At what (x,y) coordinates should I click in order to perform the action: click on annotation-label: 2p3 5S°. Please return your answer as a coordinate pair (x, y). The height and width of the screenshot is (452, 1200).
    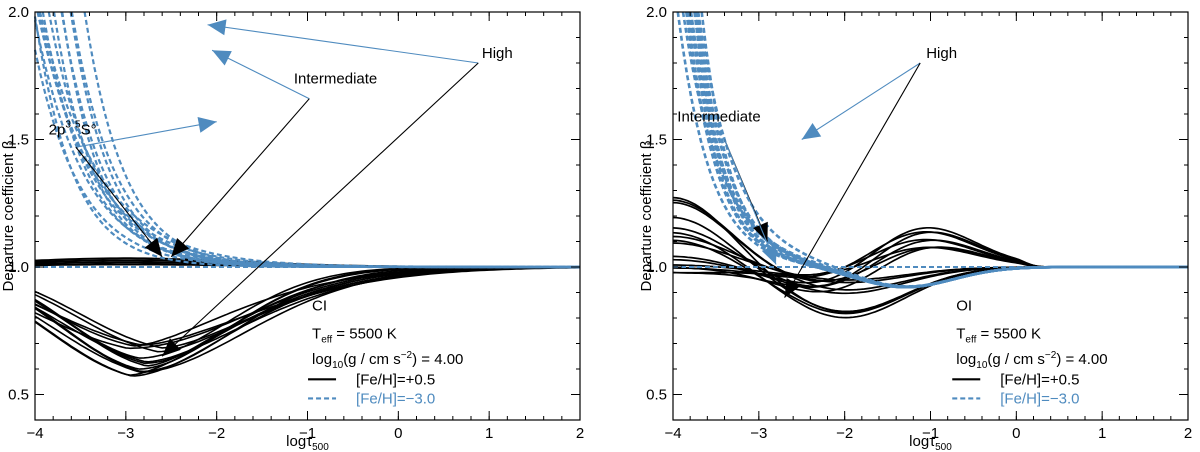
    Looking at the image, I should click on (73, 128).